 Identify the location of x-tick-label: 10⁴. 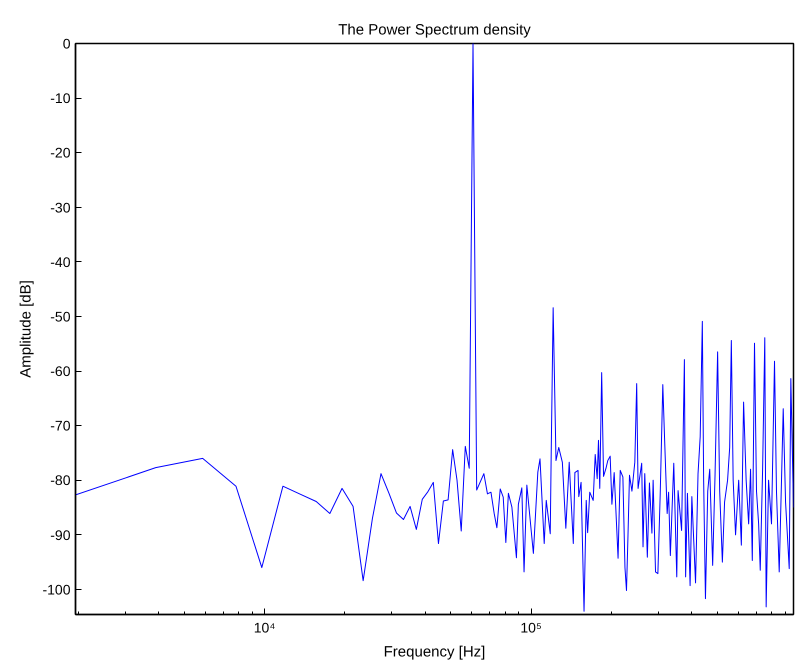
(265, 628).